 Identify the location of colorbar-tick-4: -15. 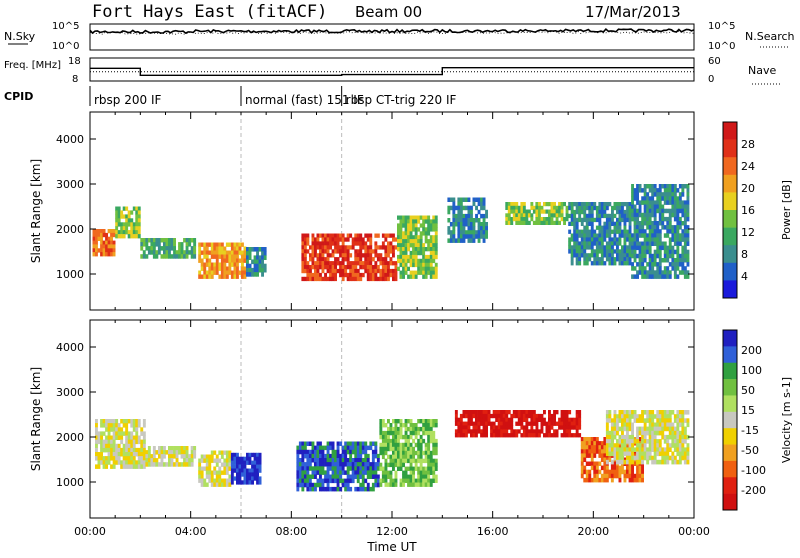
(750, 430).